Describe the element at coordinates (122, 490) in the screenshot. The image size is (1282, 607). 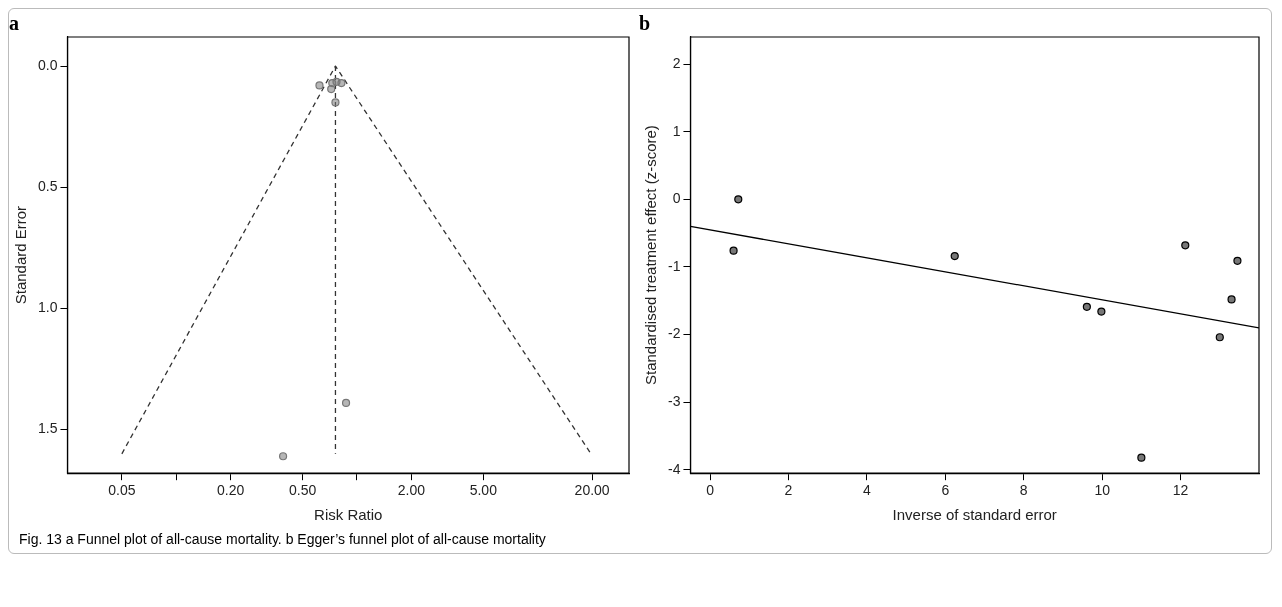
I see `x-tick-label: 0.05` at that location.